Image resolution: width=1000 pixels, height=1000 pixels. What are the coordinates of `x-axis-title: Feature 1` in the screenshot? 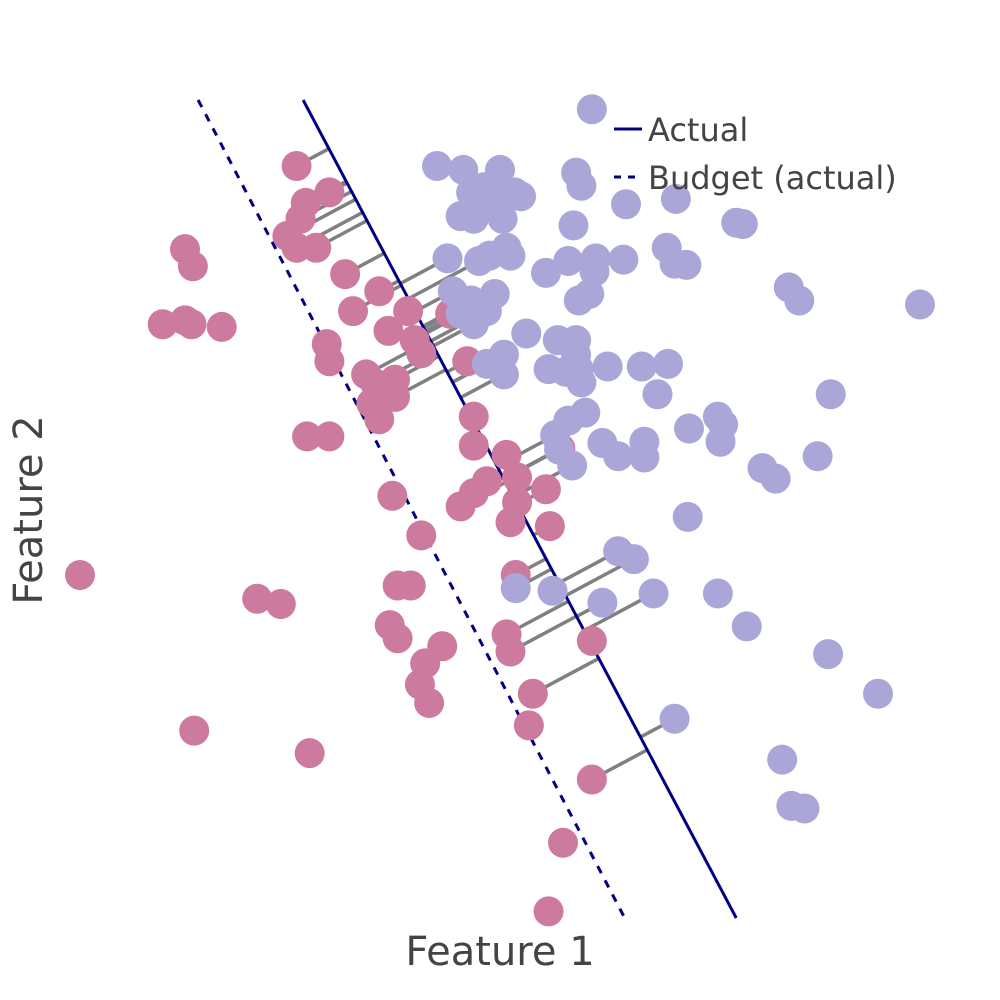 It's located at (499, 952).